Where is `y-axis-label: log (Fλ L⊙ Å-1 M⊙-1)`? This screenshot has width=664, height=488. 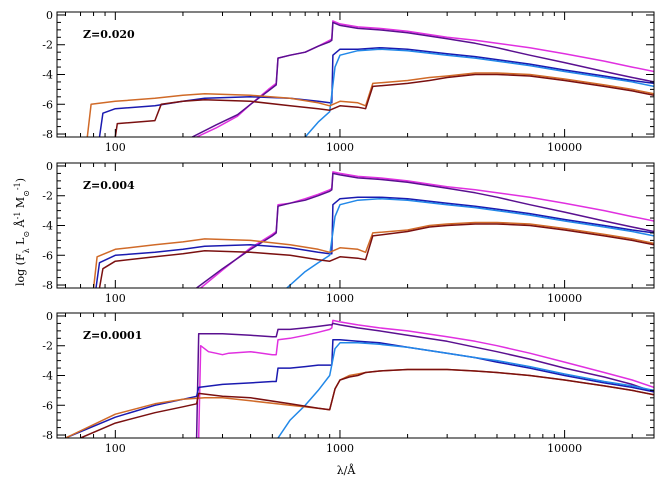 y-axis-label: log (Fλ L⊙ Å-1 M⊙-1) is located at coordinates (22, 232).